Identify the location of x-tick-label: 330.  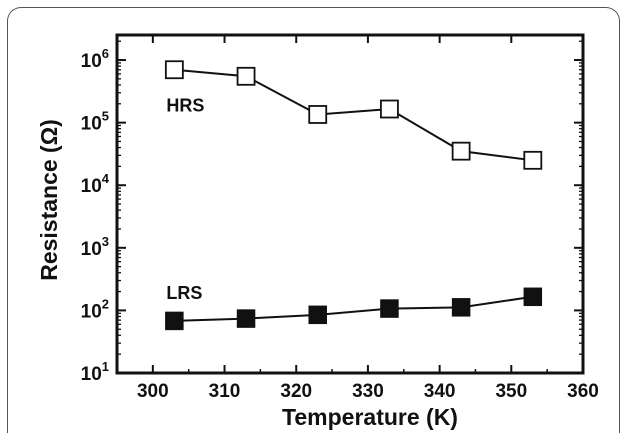
(368, 391).